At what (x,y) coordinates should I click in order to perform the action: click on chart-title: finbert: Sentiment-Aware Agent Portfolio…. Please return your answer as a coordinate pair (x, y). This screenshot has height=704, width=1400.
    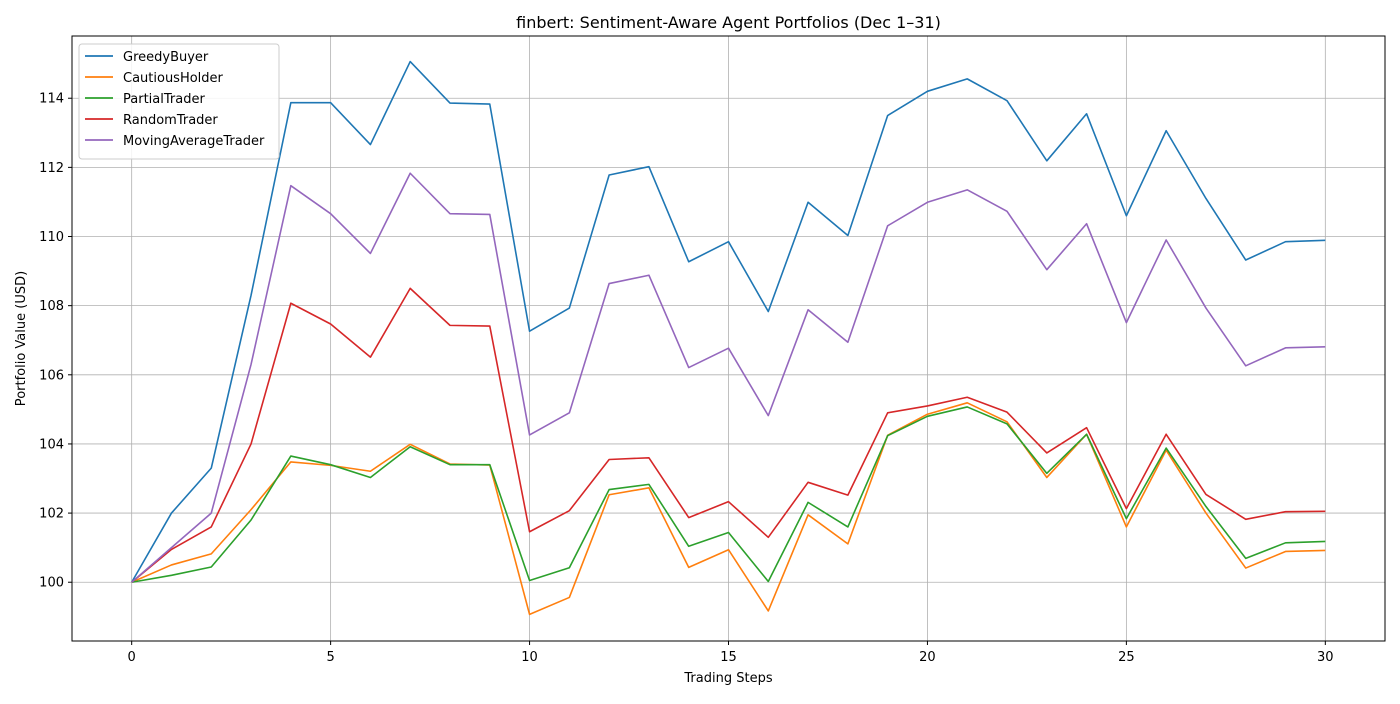
    Looking at the image, I should click on (728, 22).